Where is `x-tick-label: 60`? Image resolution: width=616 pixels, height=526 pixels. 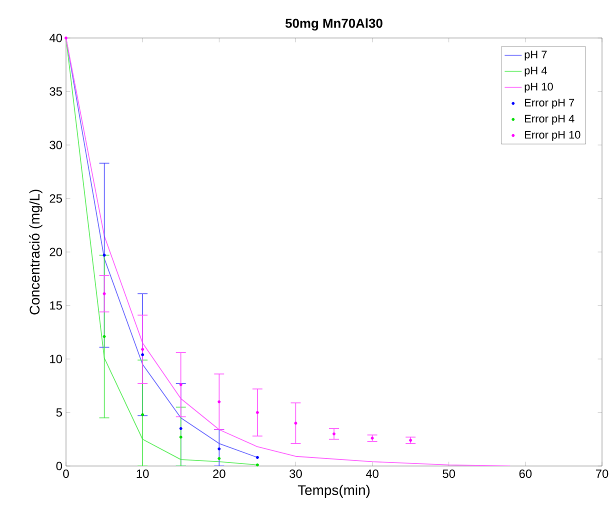
x-tick-label: 60 is located at coordinates (525, 474).